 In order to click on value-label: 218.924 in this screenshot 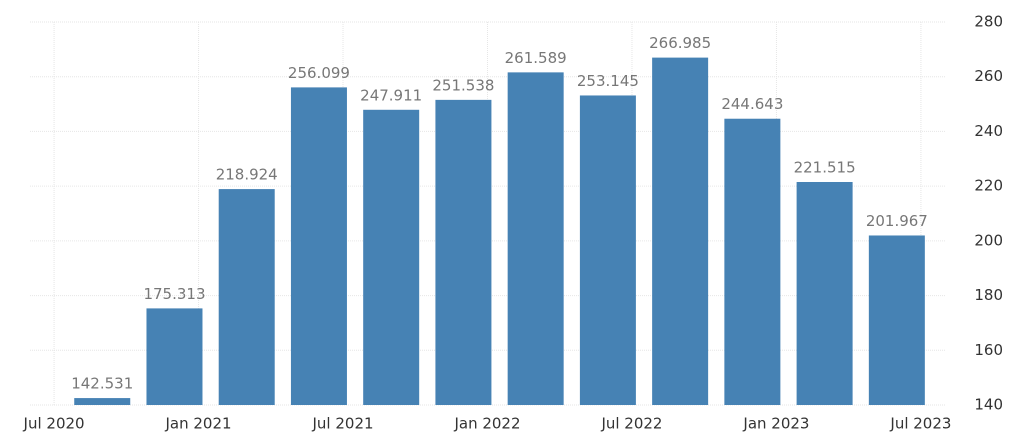, I will do `click(247, 175)`.